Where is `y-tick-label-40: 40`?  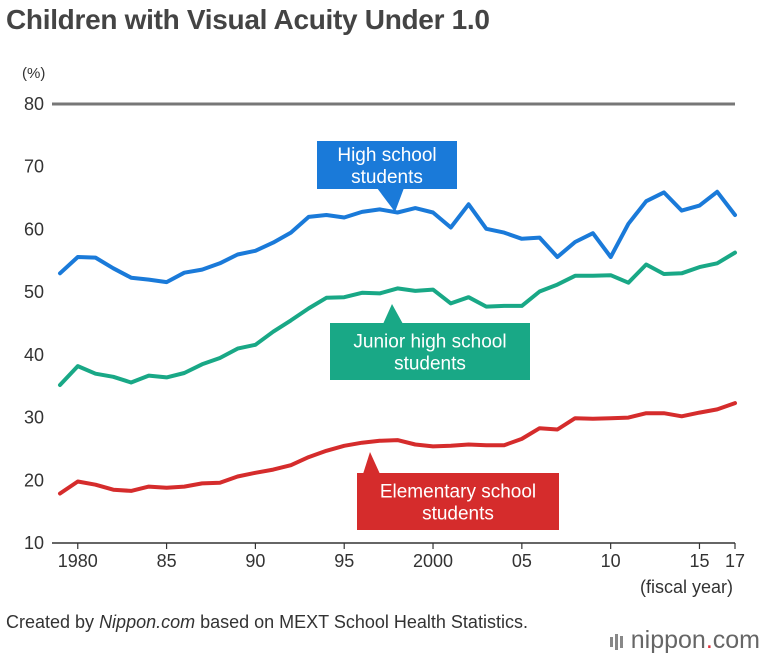 y-tick-label-40: 40 is located at coordinates (34, 355).